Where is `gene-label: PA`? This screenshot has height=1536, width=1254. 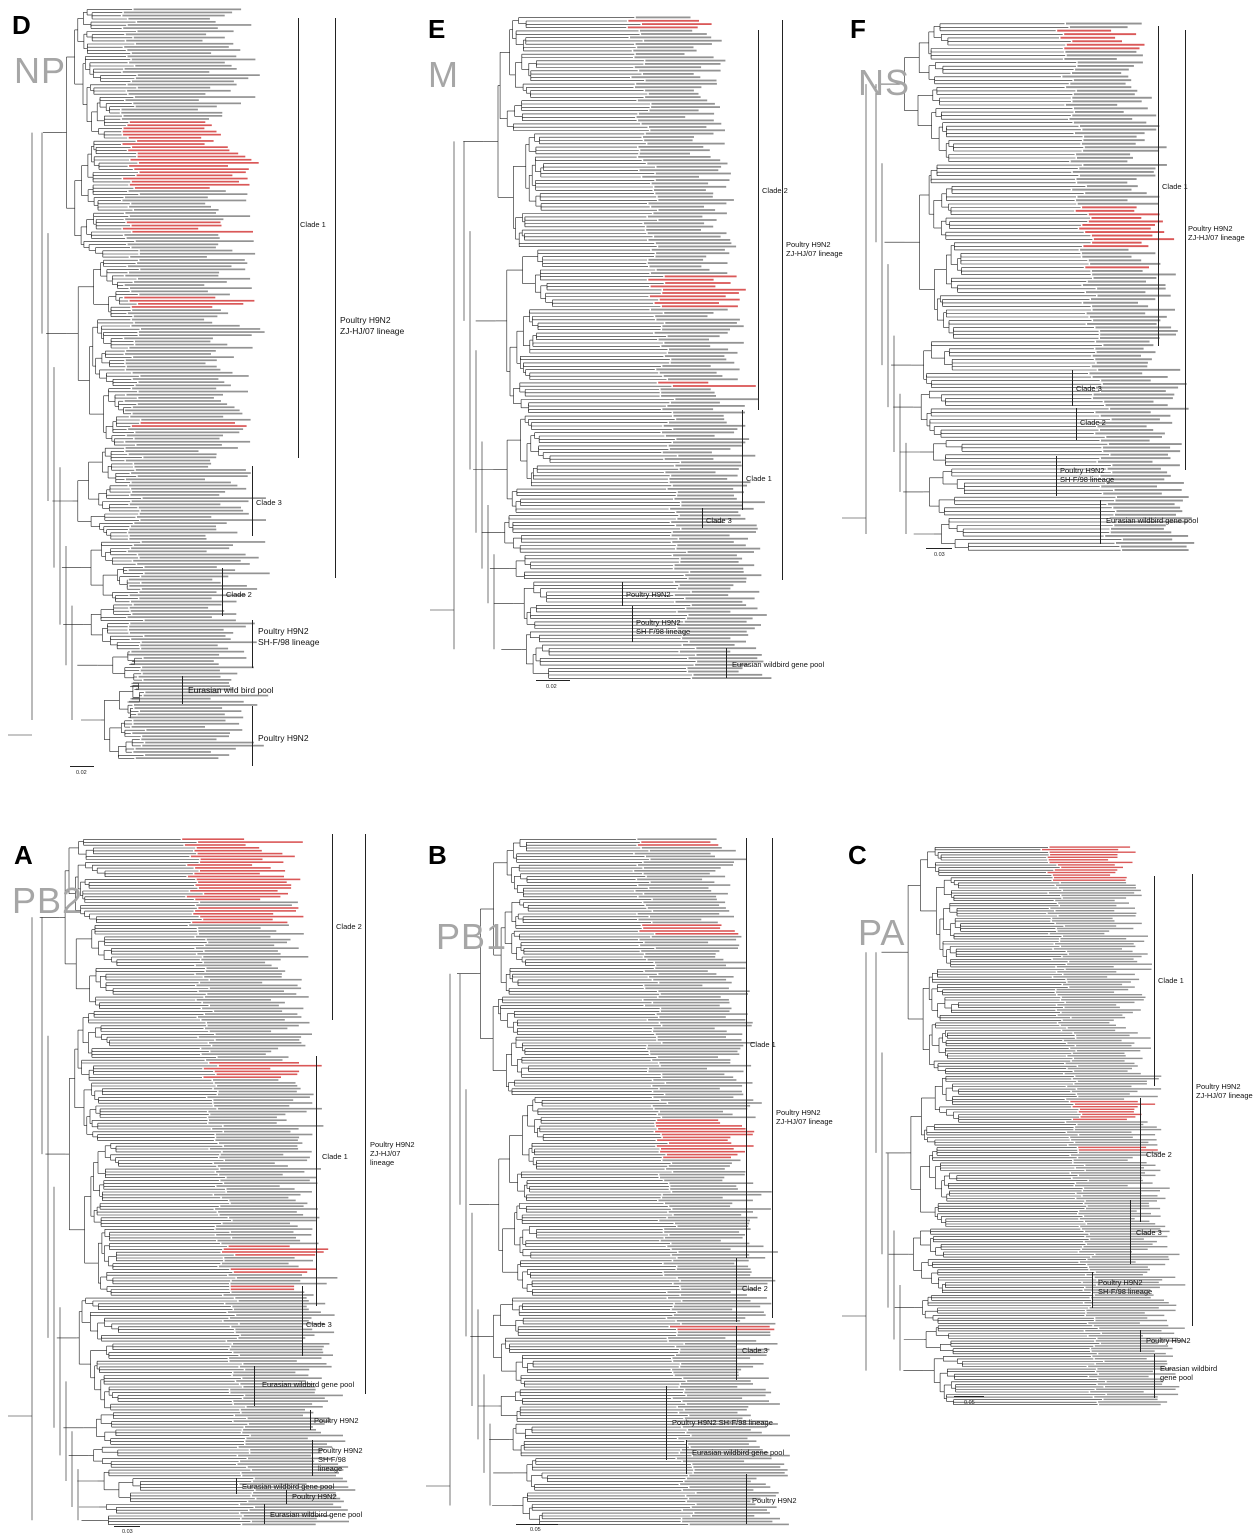 gene-label: PA is located at coordinates (882, 932).